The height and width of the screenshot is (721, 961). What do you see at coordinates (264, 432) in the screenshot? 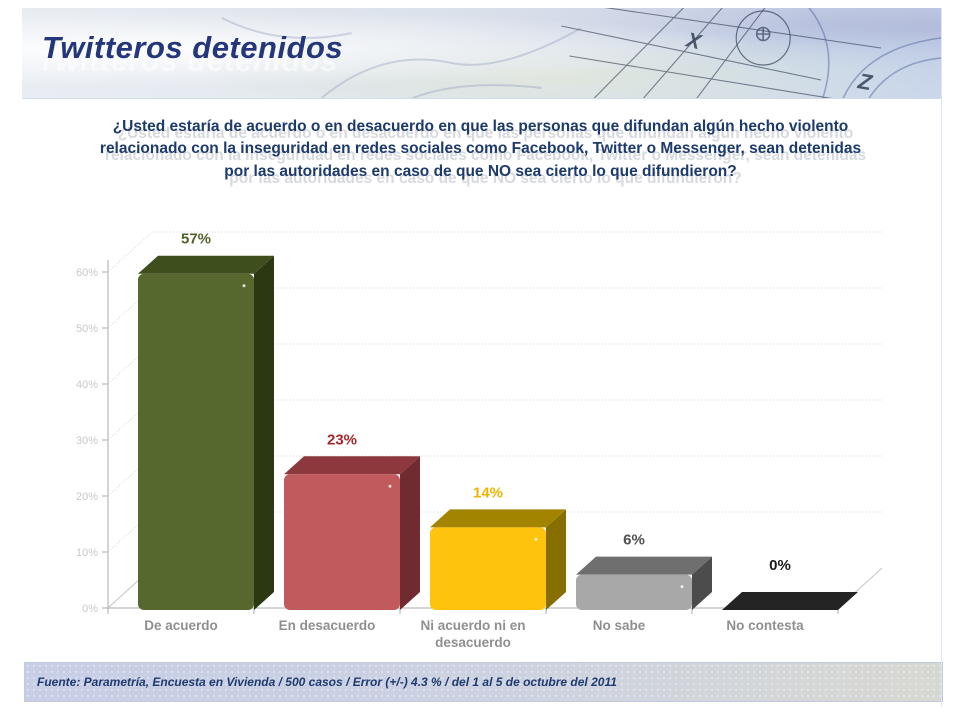
I see `bar-side-de-acuerdo` at bounding box center [264, 432].